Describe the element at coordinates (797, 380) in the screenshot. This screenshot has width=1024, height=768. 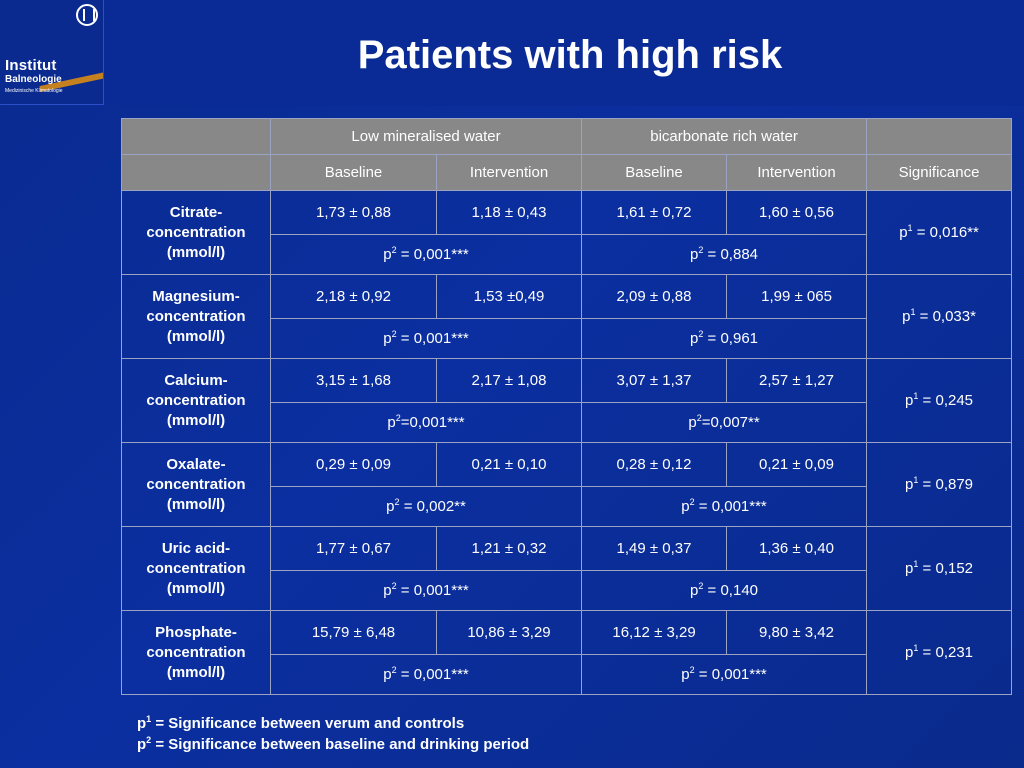
I see `value-cell: 2,57 ± 1,27` at that location.